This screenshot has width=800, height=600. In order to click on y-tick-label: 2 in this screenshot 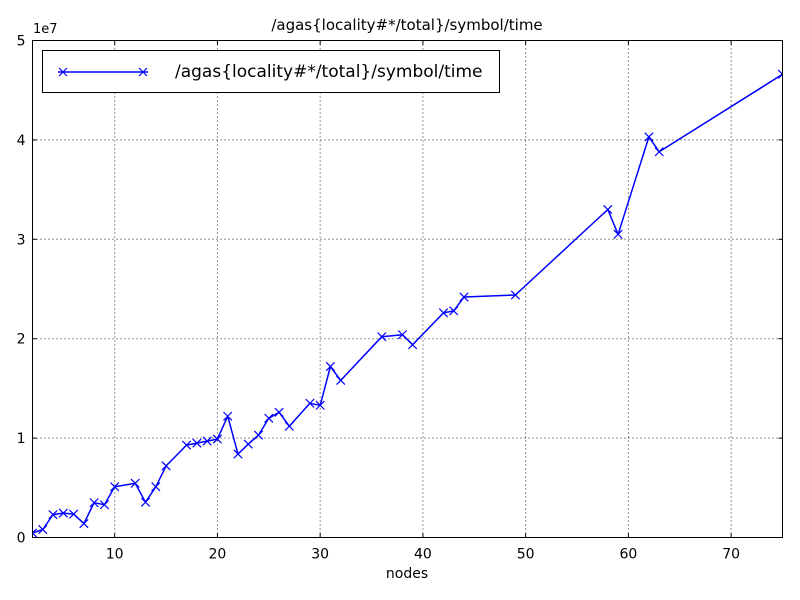, I will do `click(21, 340)`.